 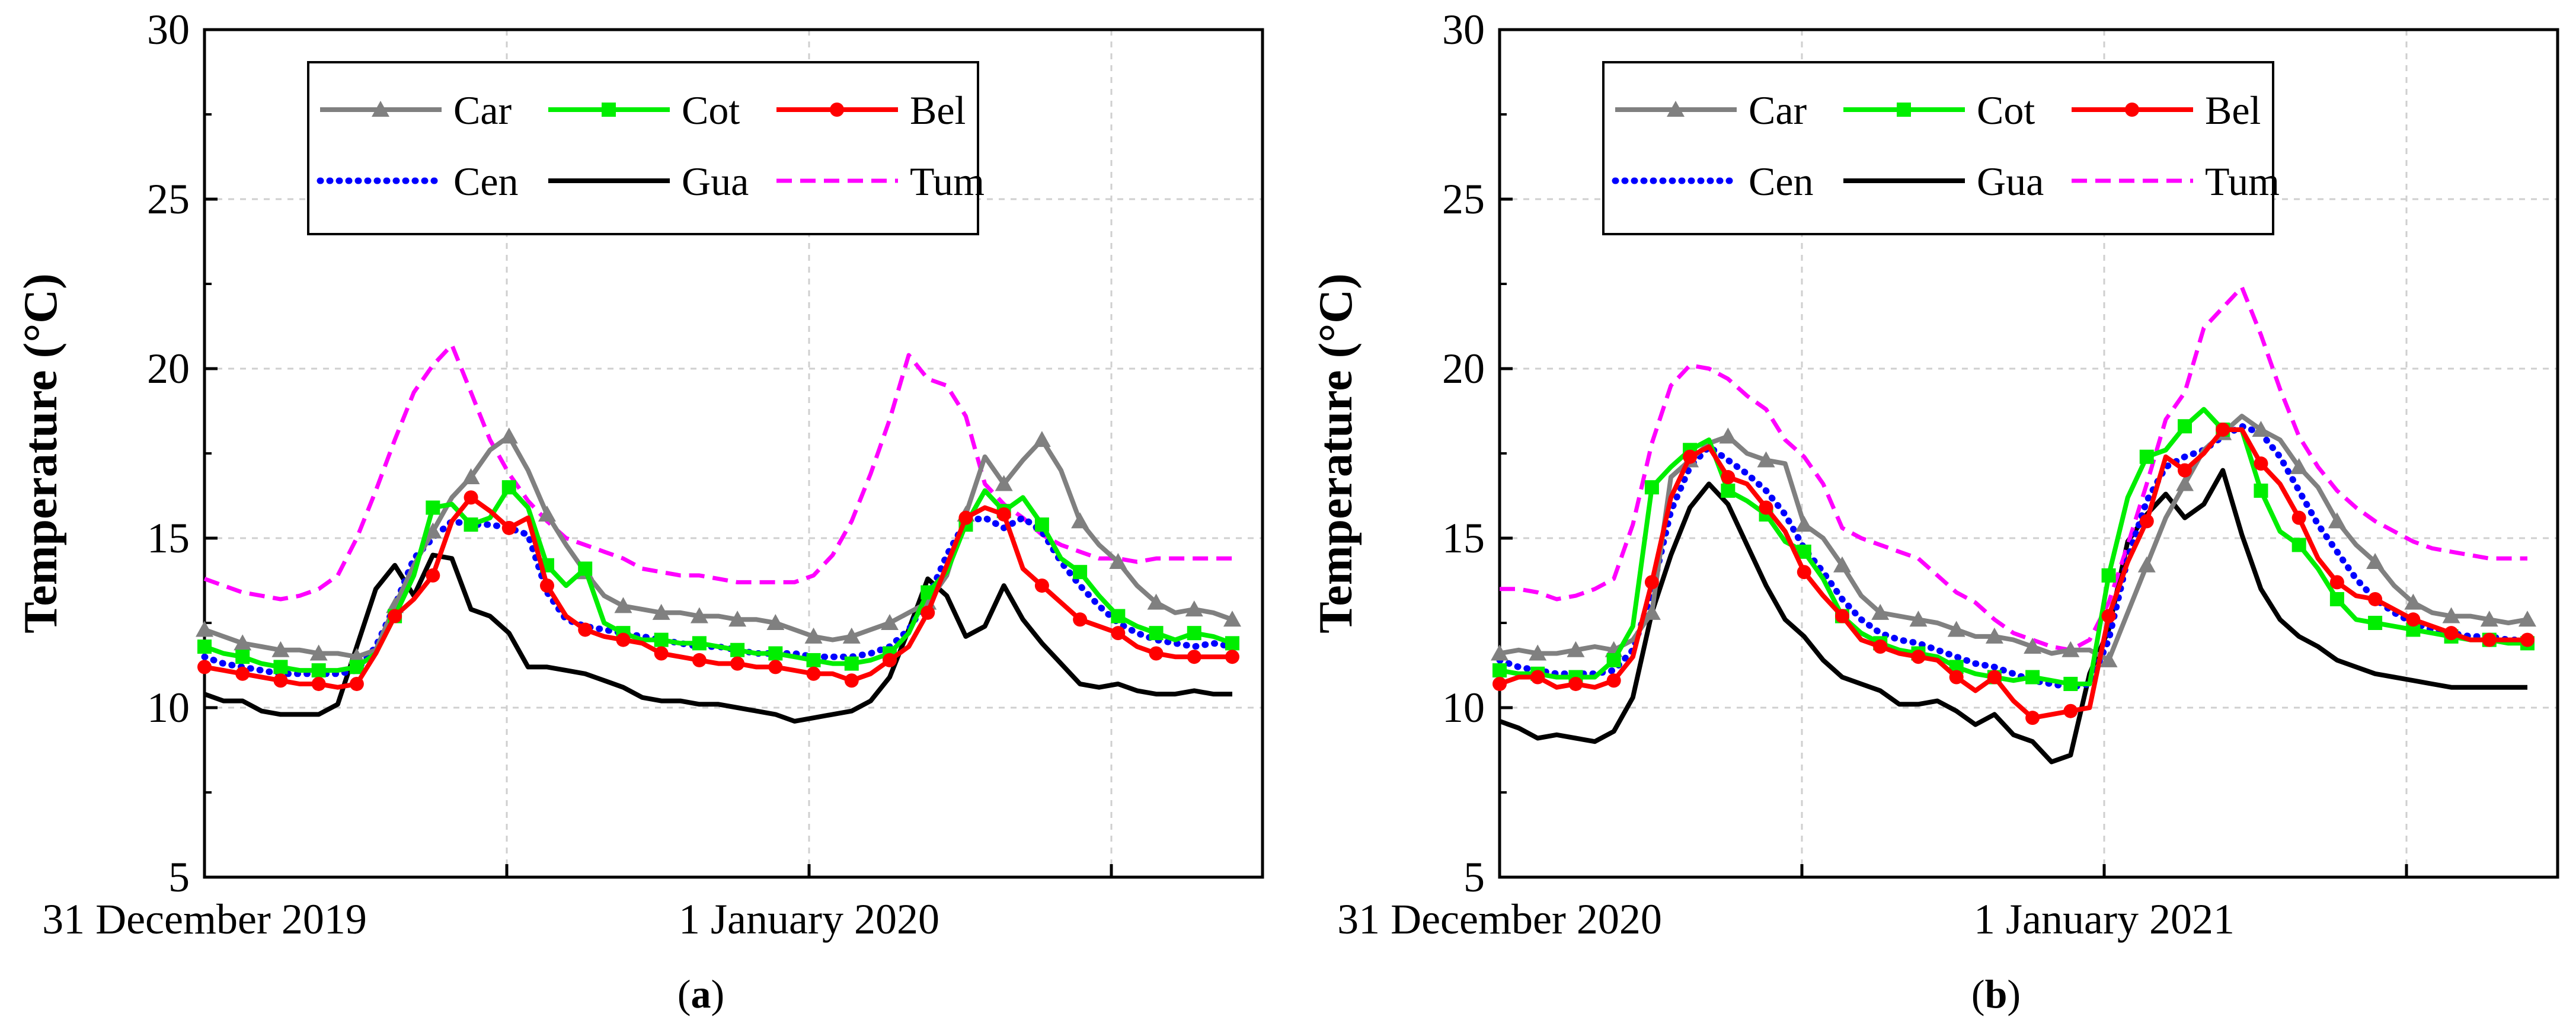 I want to click on caption-letter: a, so click(x=701, y=993).